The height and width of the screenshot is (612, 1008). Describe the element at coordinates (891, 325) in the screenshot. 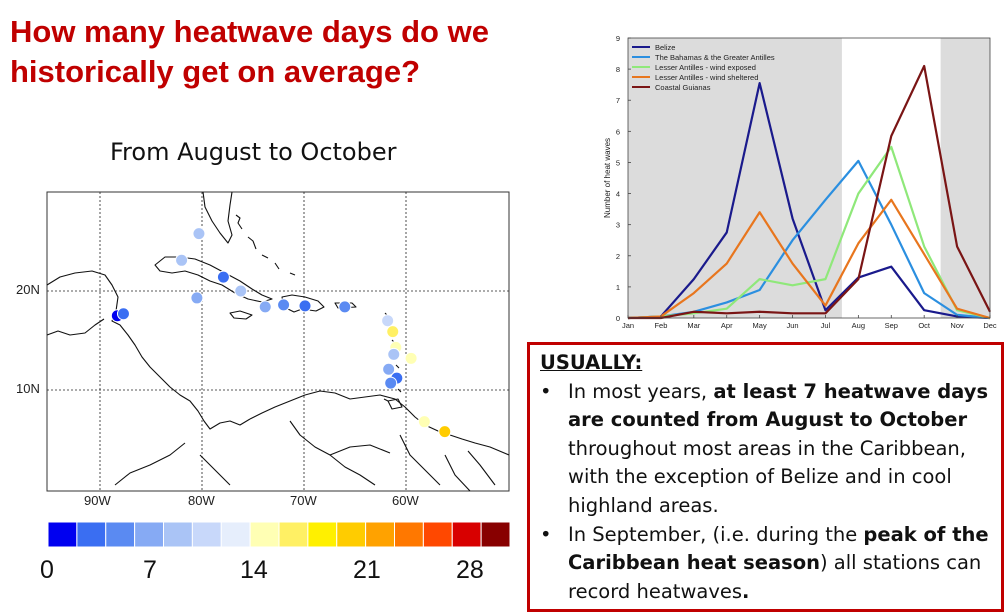

I see `x-tick-label: Sep` at that location.